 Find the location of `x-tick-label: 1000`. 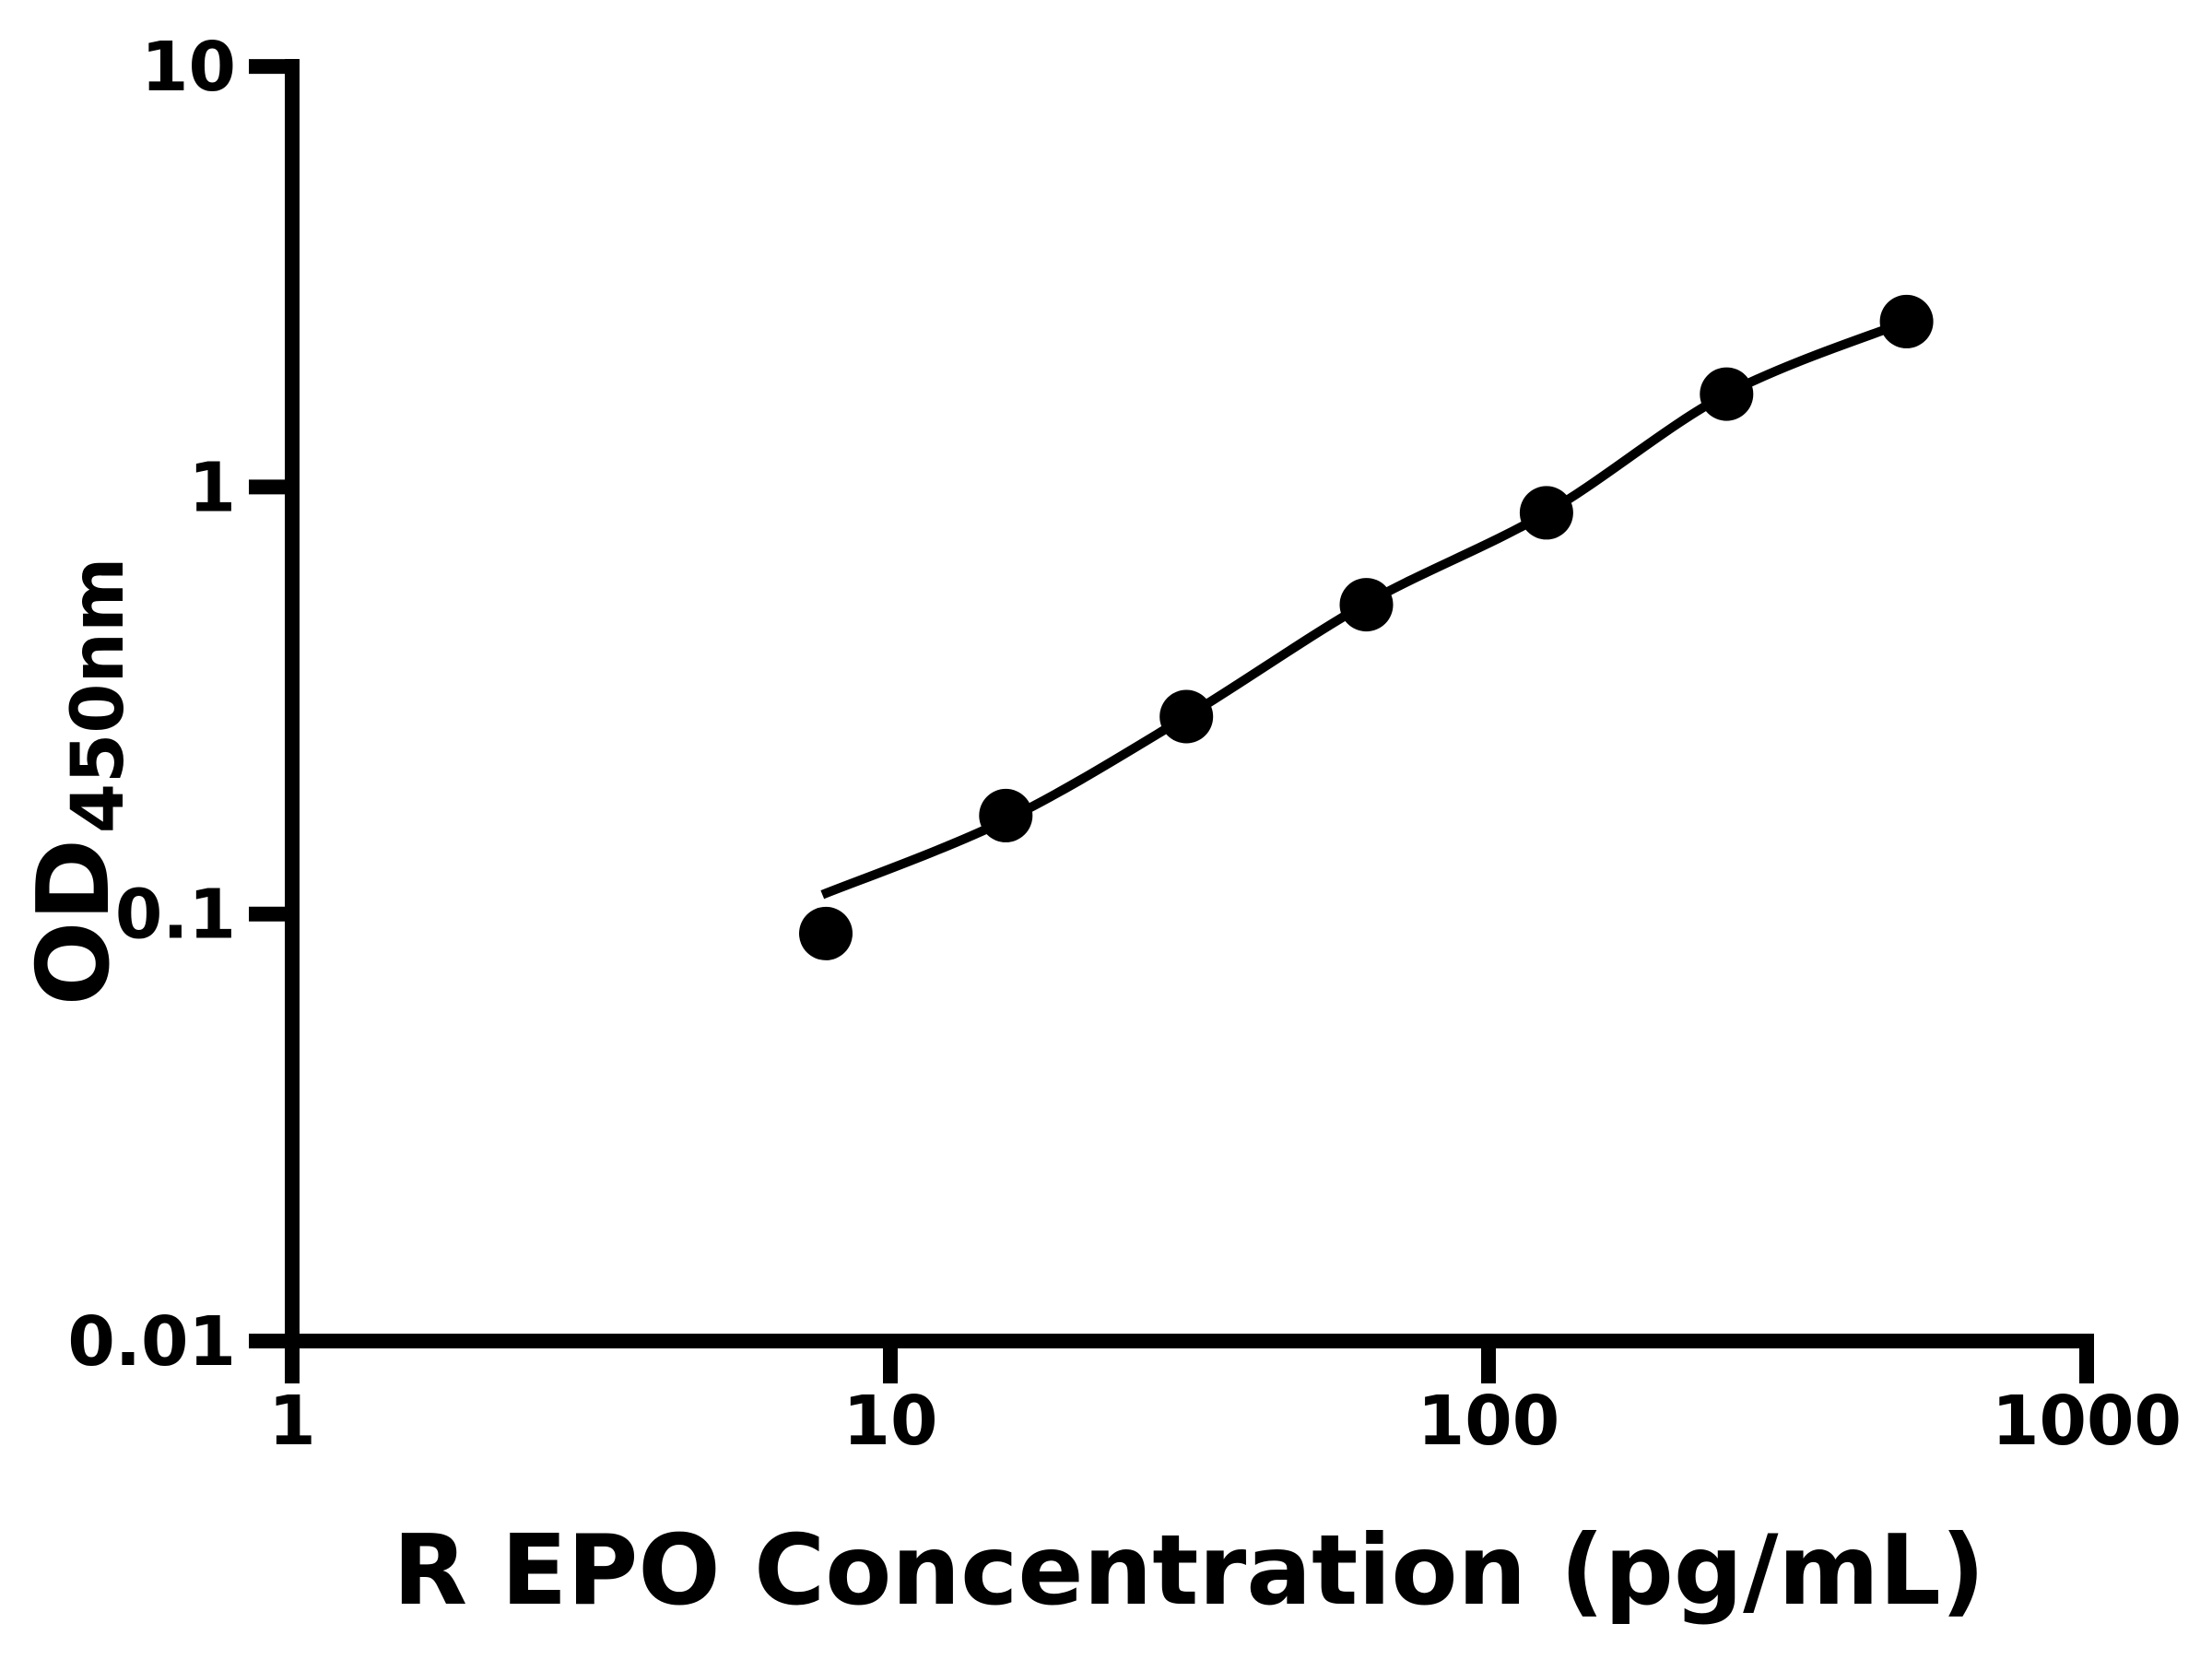

x-tick-label: 1000 is located at coordinates (2087, 1421).